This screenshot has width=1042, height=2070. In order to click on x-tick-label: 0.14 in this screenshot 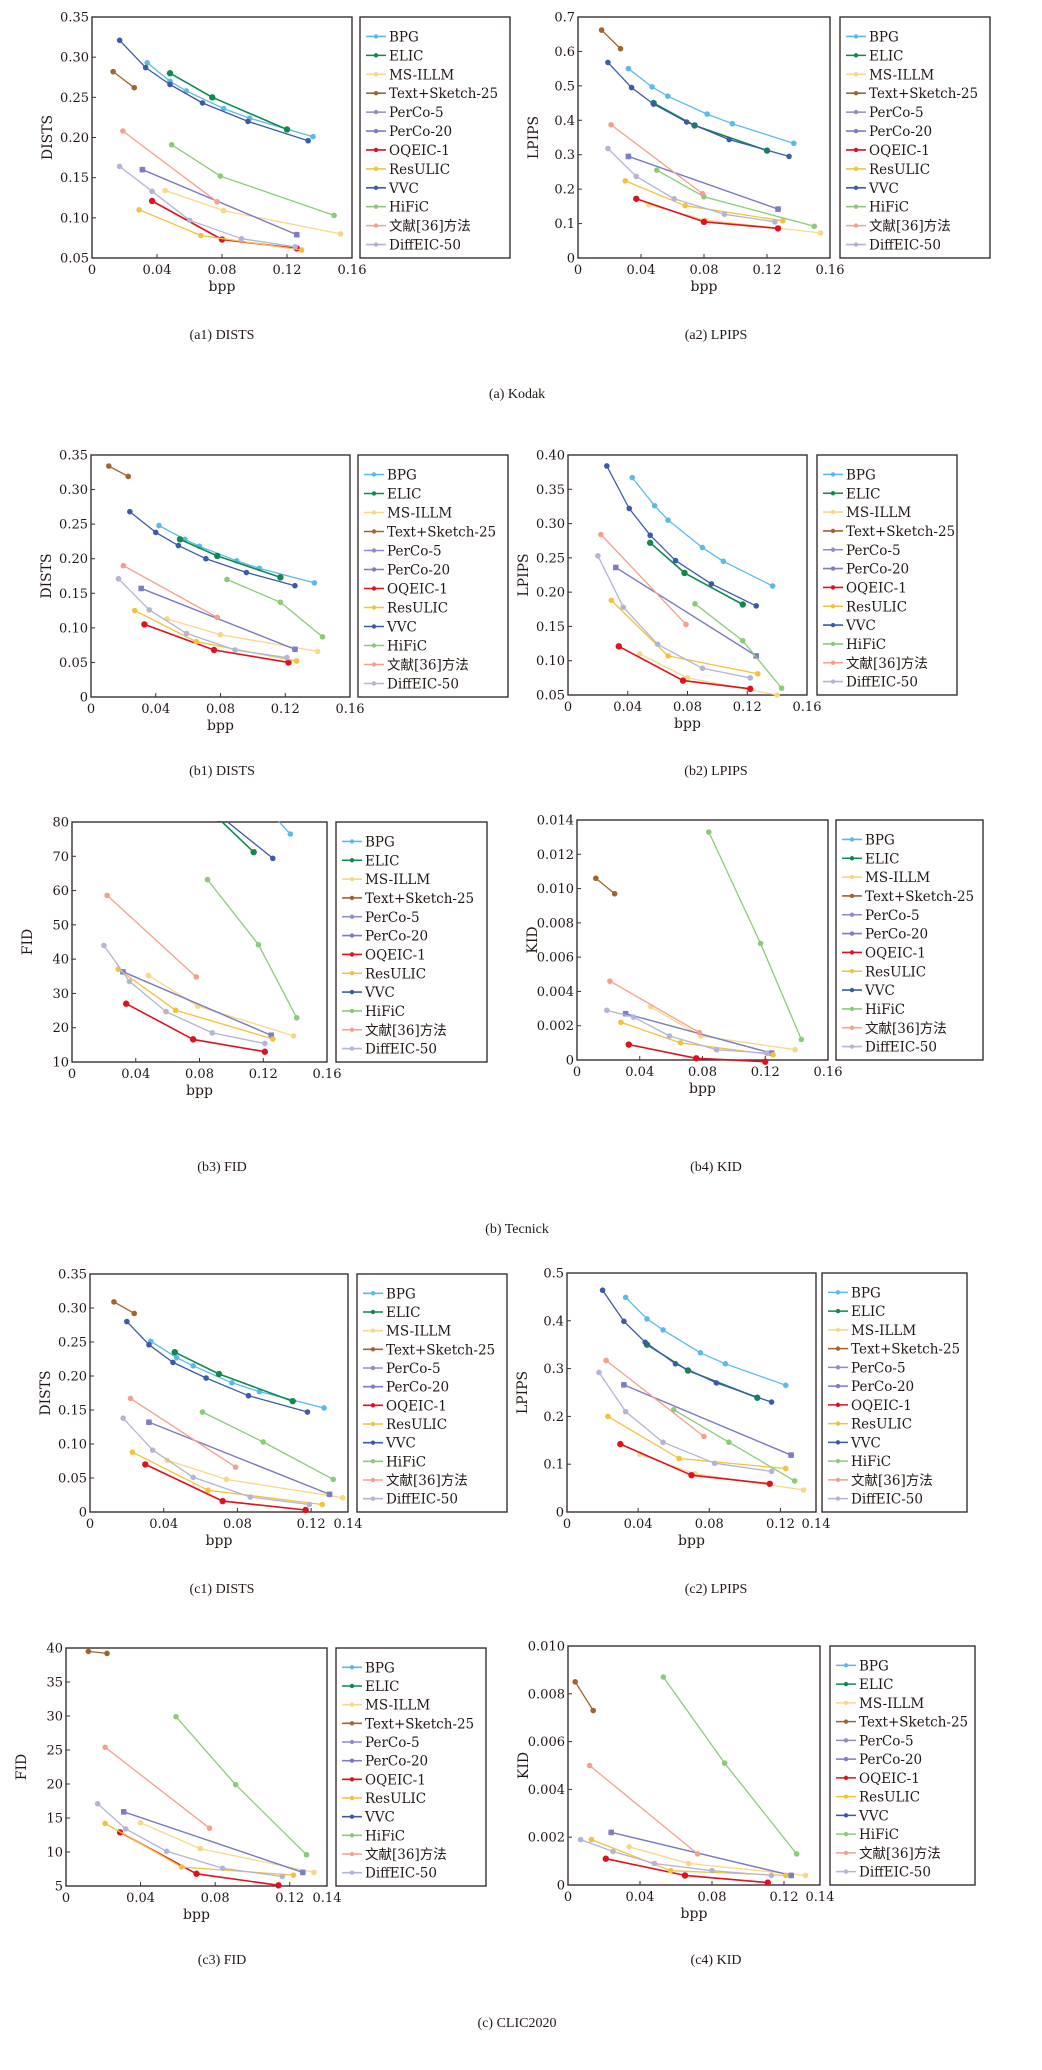, I will do `click(348, 1524)`.